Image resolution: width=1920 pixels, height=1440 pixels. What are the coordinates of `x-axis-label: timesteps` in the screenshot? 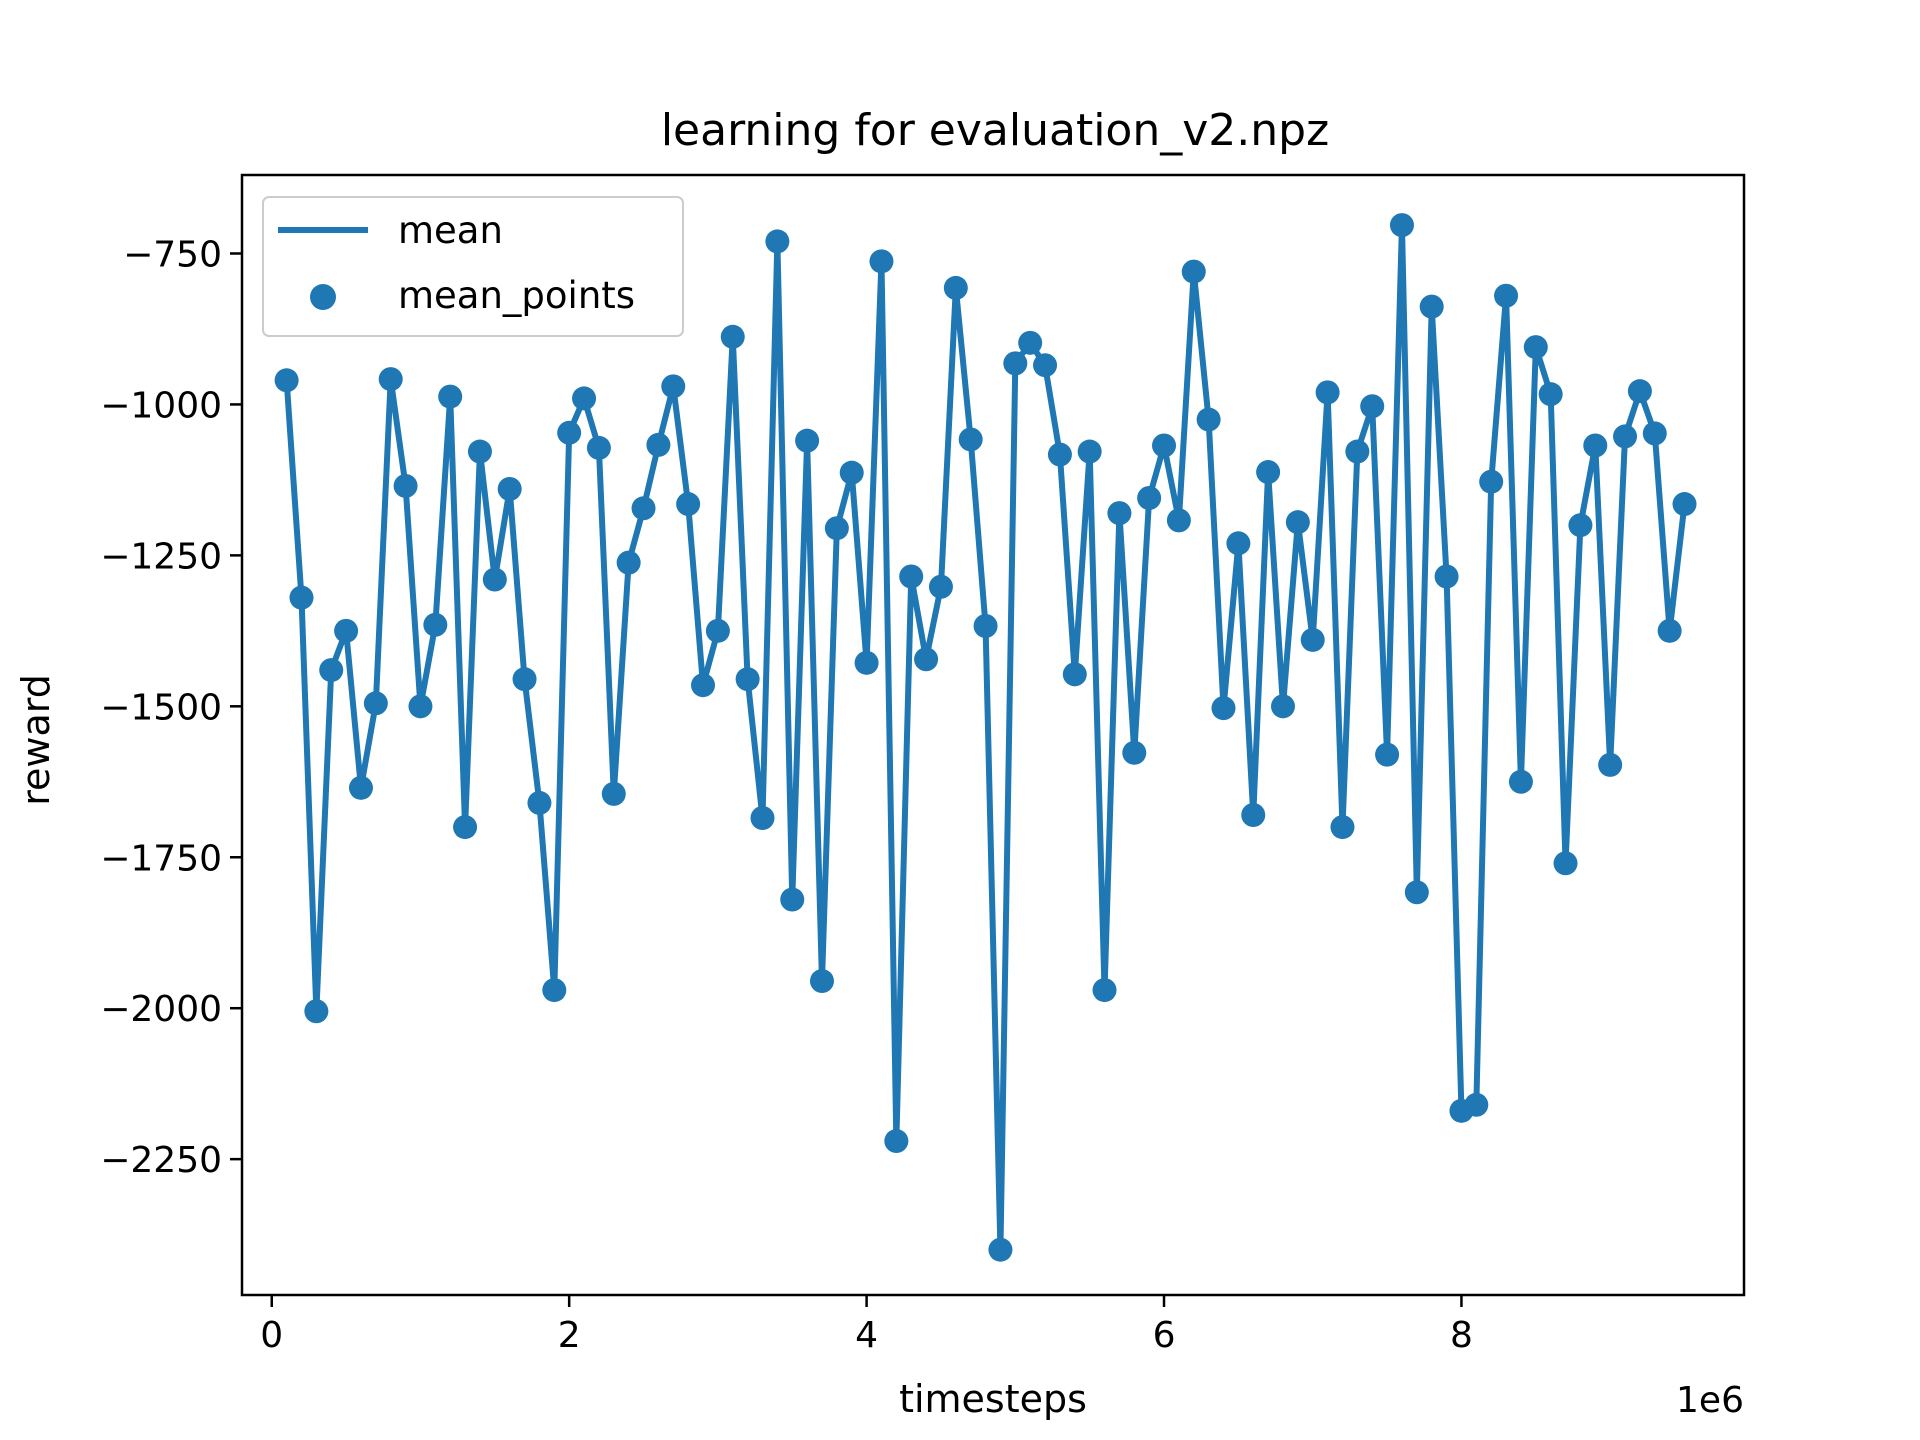 It's located at (993, 1399).